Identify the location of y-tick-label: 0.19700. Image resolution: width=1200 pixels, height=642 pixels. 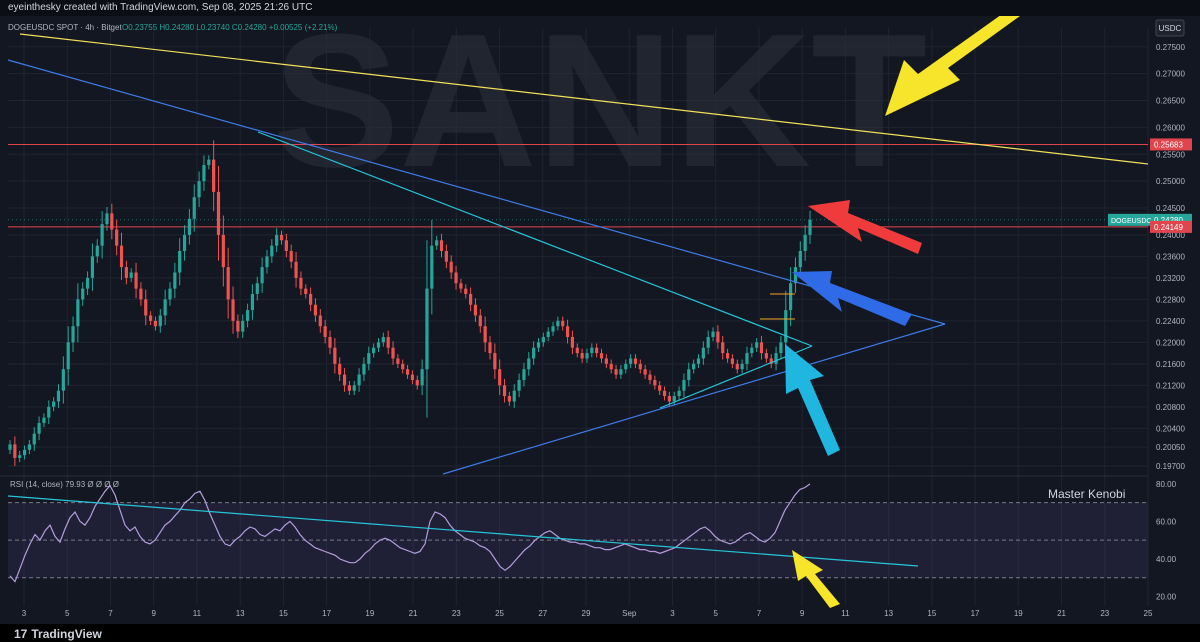
(1170, 466).